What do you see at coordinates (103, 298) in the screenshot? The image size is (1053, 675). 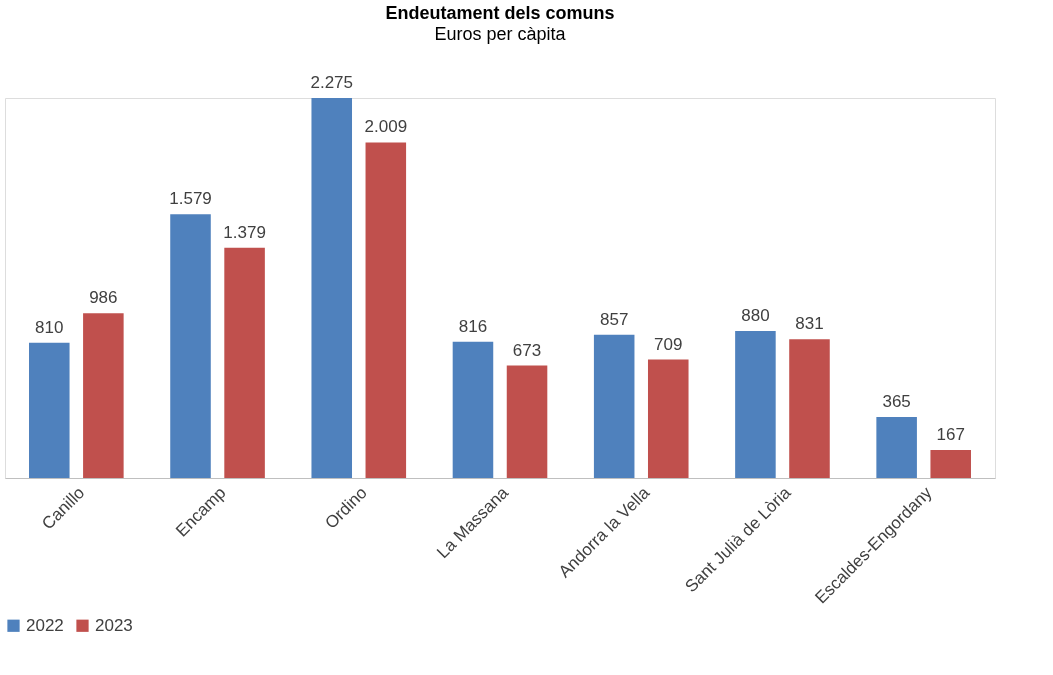 I see `data-label: 986` at bounding box center [103, 298].